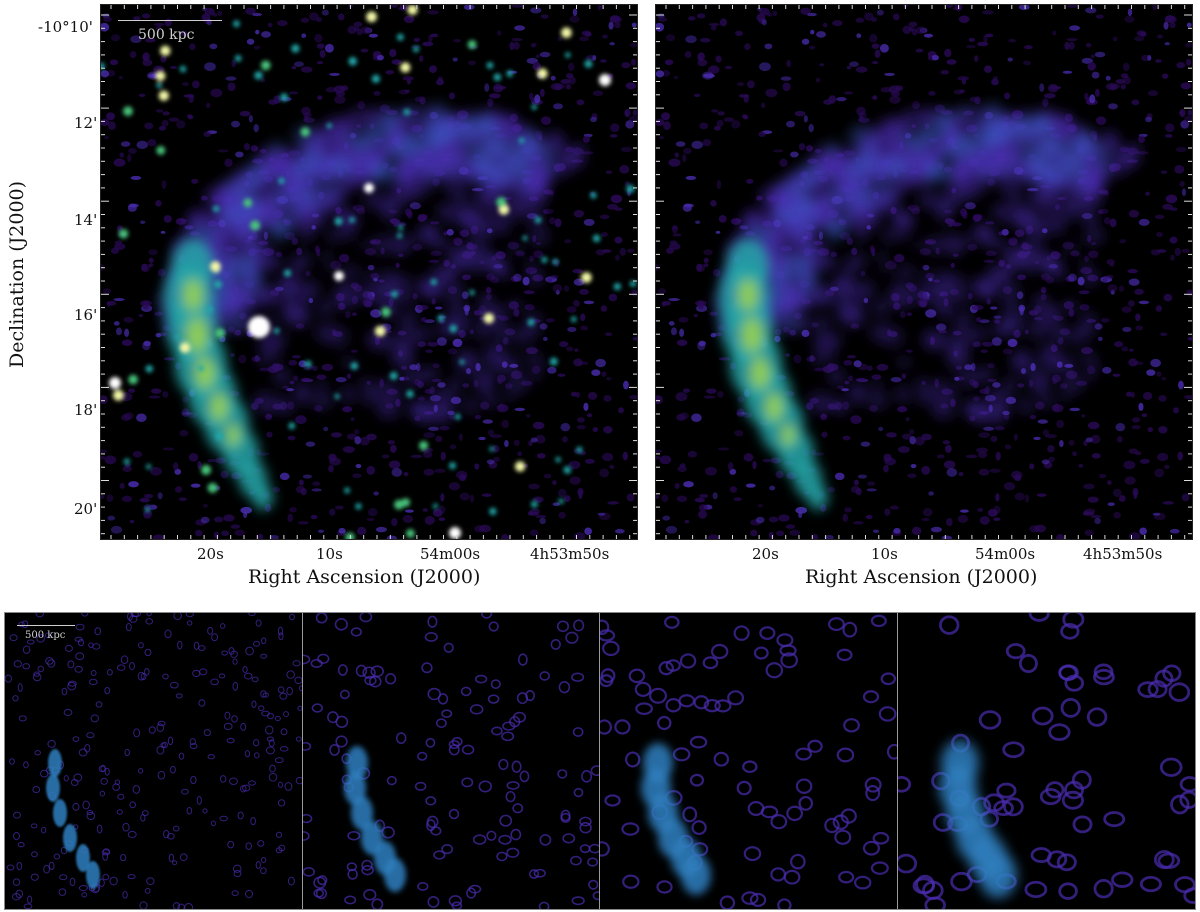 This screenshot has width=1200, height=912. Describe the element at coordinates (86, 509) in the screenshot. I see `y-tick-label: 20'` at that location.